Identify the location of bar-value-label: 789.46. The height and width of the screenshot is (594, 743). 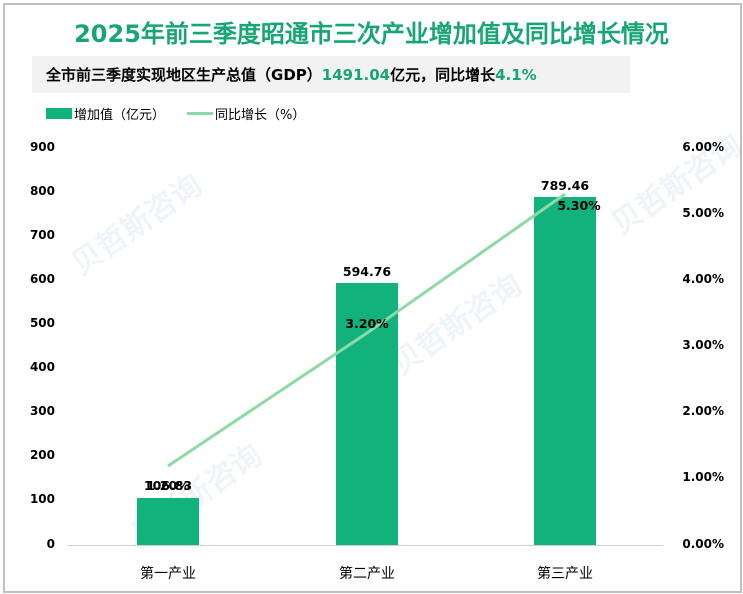
(565, 185).